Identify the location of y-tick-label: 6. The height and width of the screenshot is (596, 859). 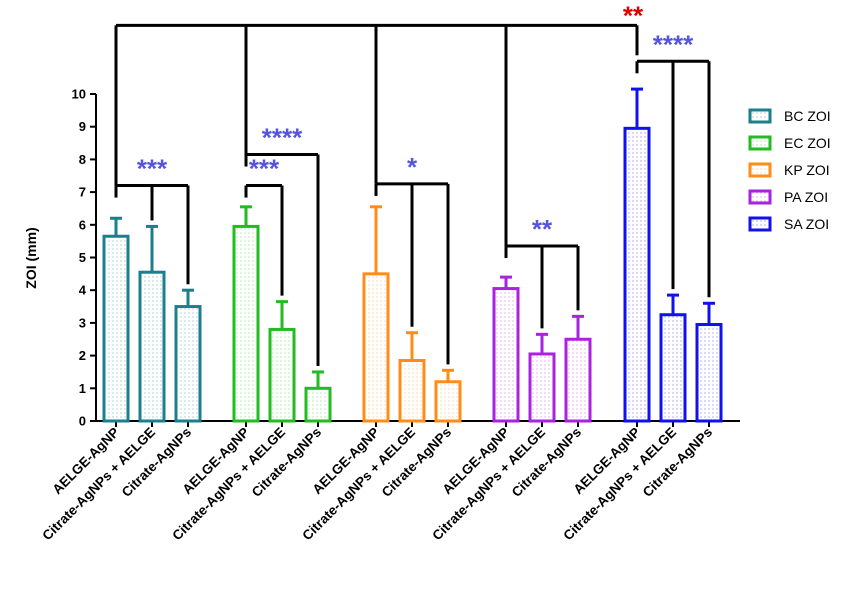
(82, 224).